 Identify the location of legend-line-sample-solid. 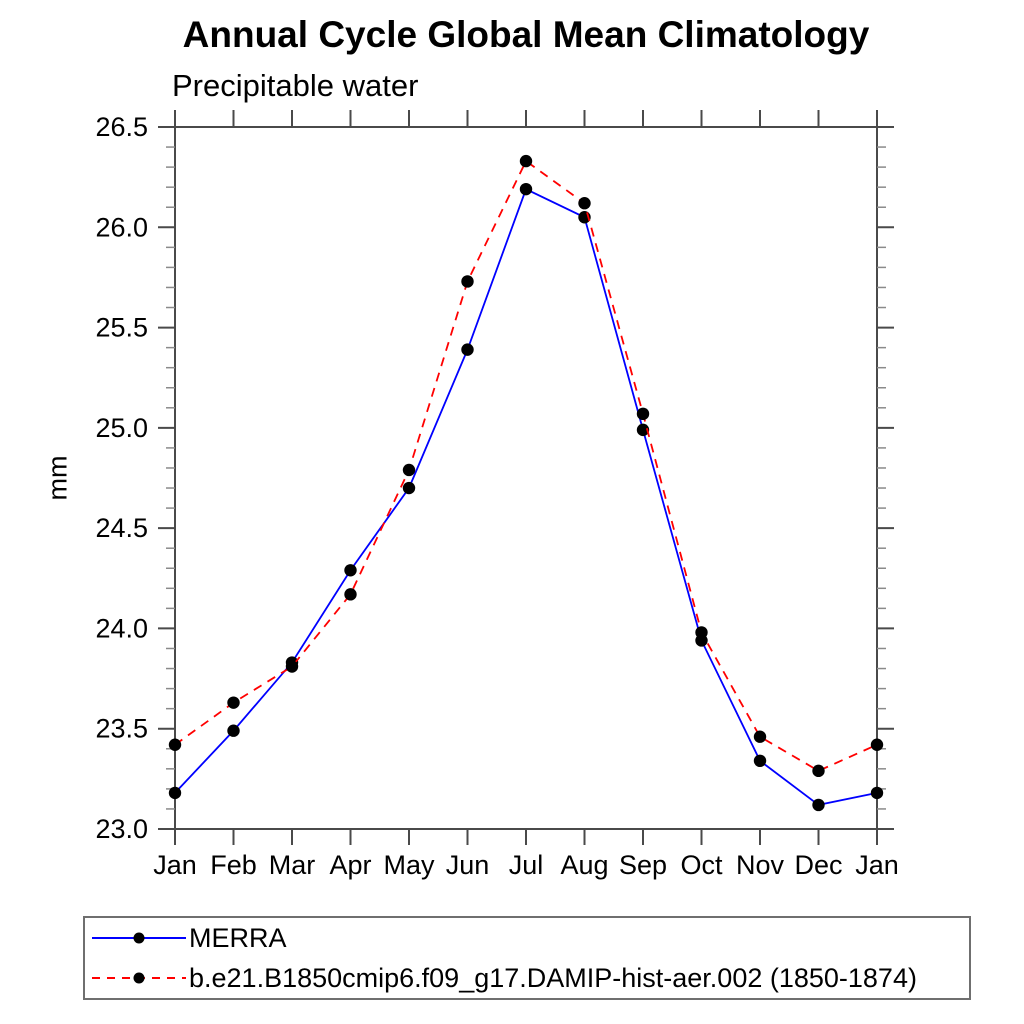
(139, 938).